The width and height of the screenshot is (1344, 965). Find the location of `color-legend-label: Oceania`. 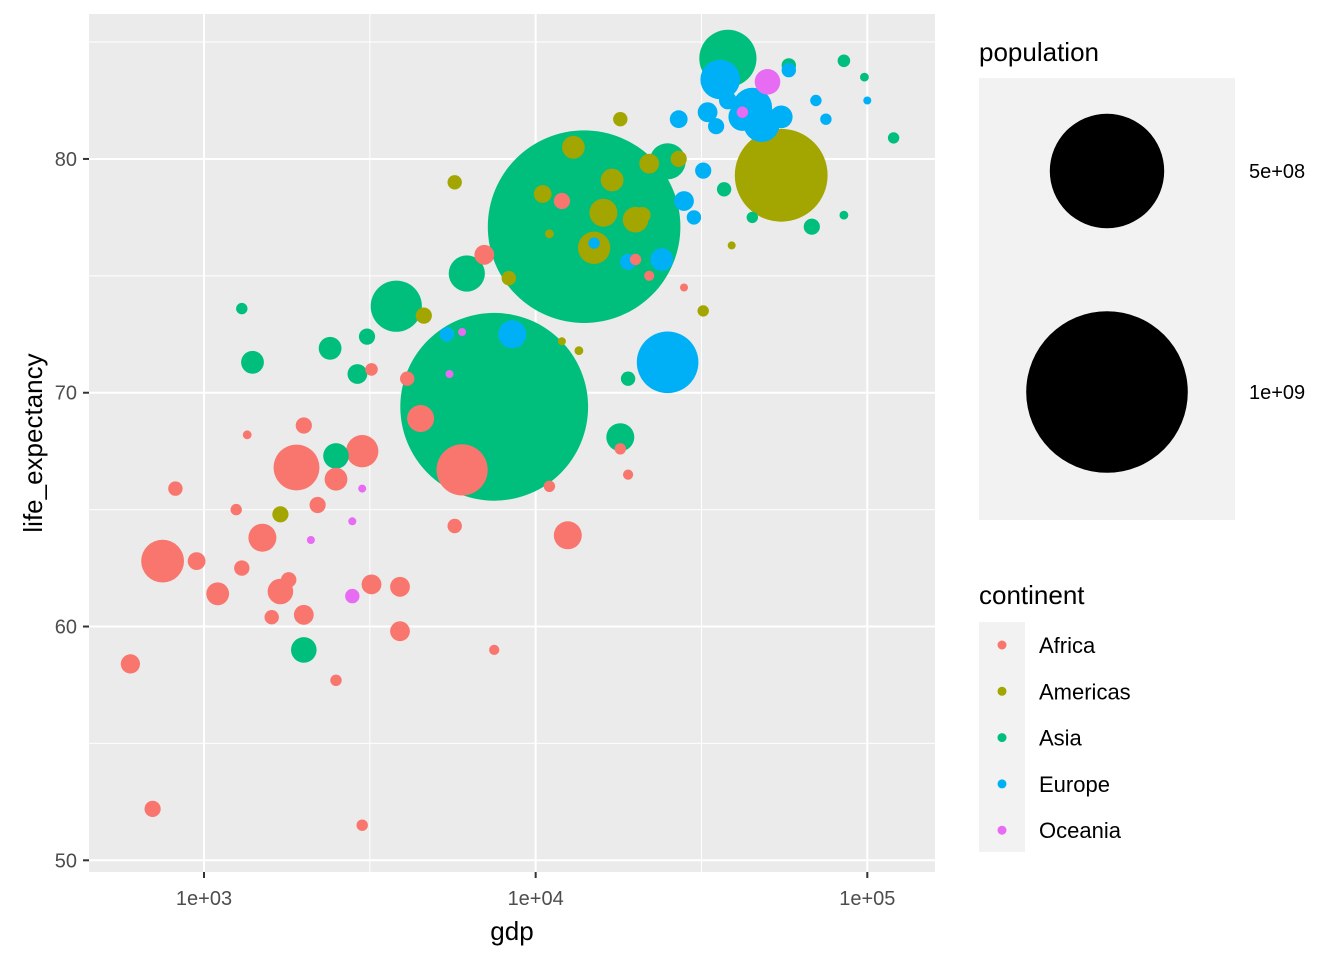

color-legend-label: Oceania is located at coordinates (1080, 830).